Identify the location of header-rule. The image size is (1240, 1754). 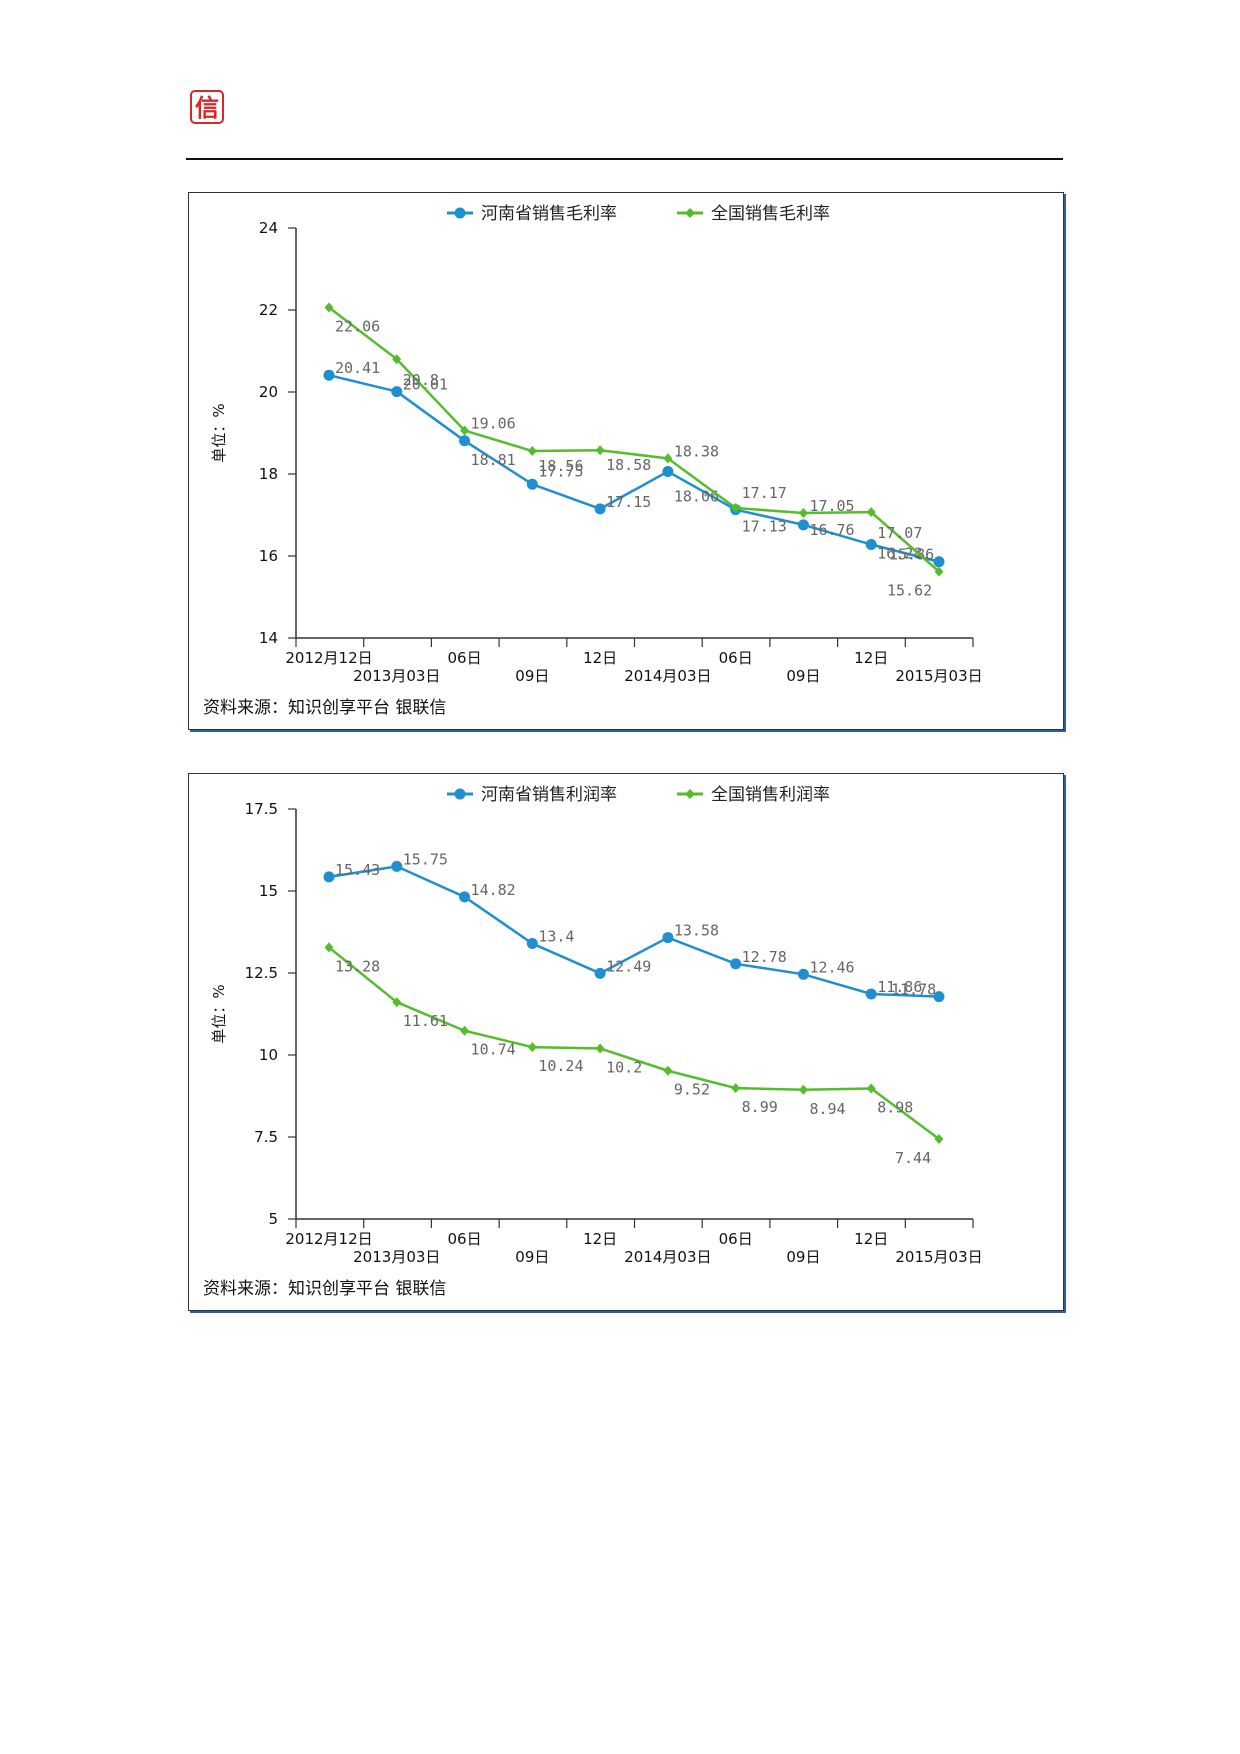
(624, 159).